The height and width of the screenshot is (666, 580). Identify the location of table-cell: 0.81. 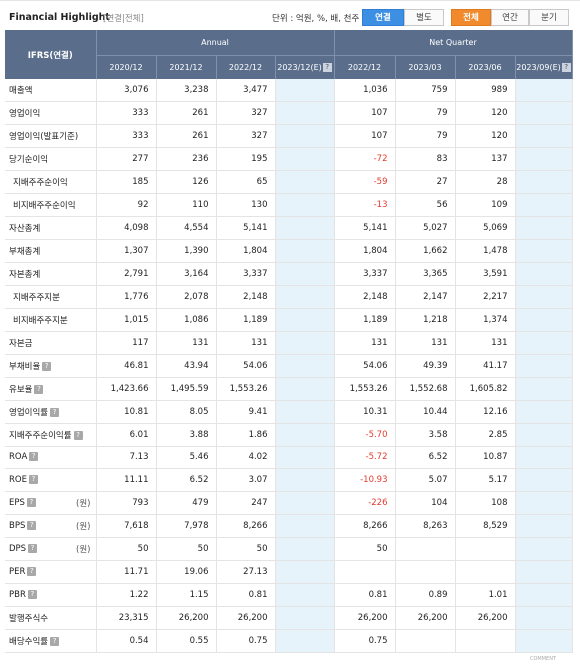
(246, 595).